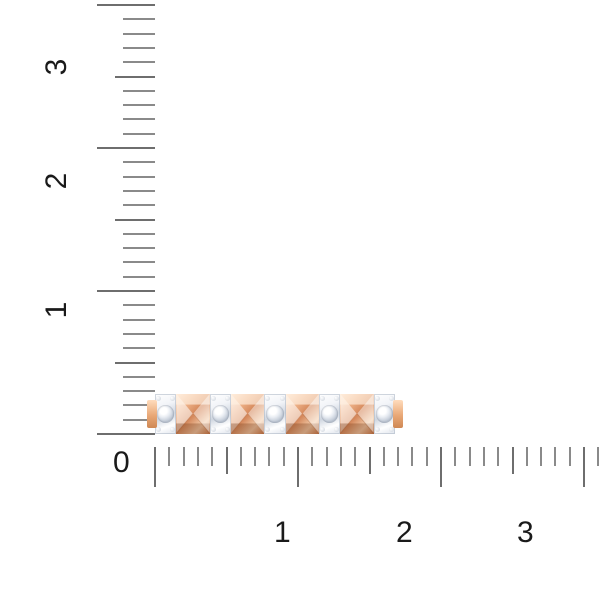 The width and height of the screenshot is (600, 600). What do you see at coordinates (355, 456) in the screenshot?
I see `horizontal-tick-1.4` at bounding box center [355, 456].